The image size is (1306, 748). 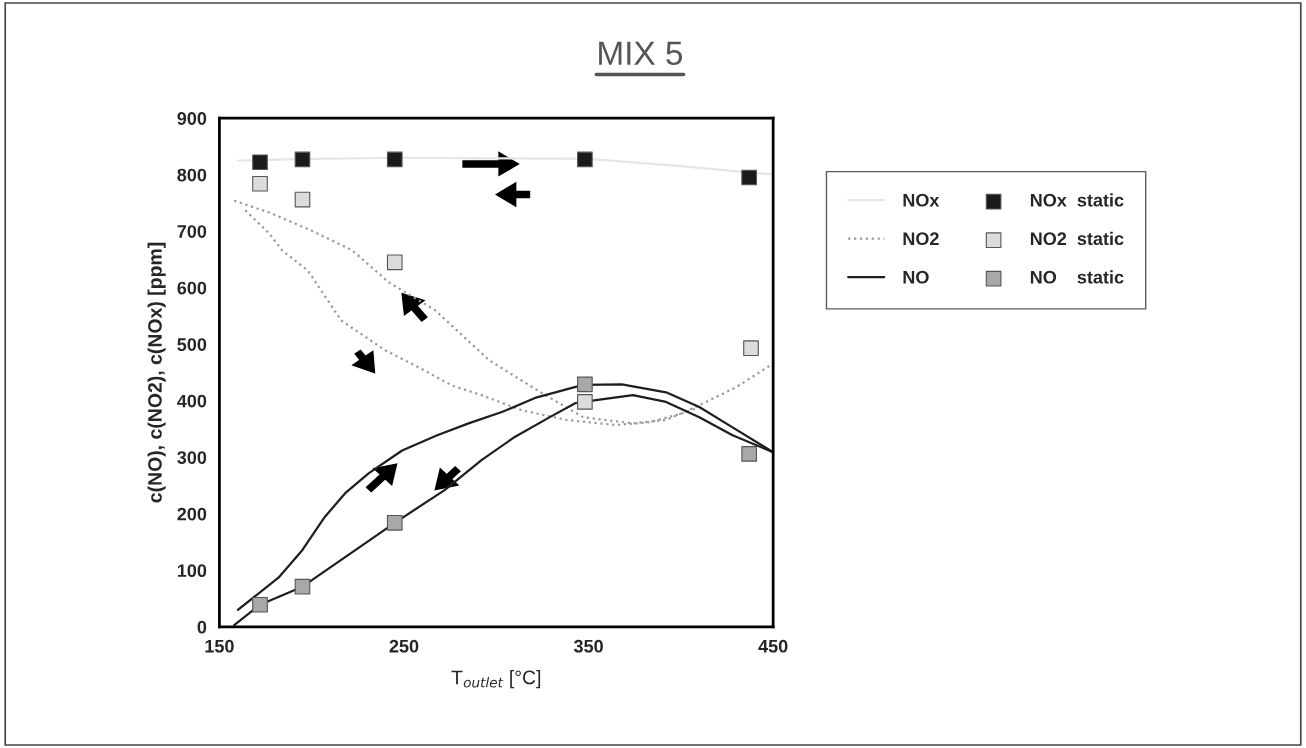 I want to click on x-tick-label: 150, so click(x=219, y=646).